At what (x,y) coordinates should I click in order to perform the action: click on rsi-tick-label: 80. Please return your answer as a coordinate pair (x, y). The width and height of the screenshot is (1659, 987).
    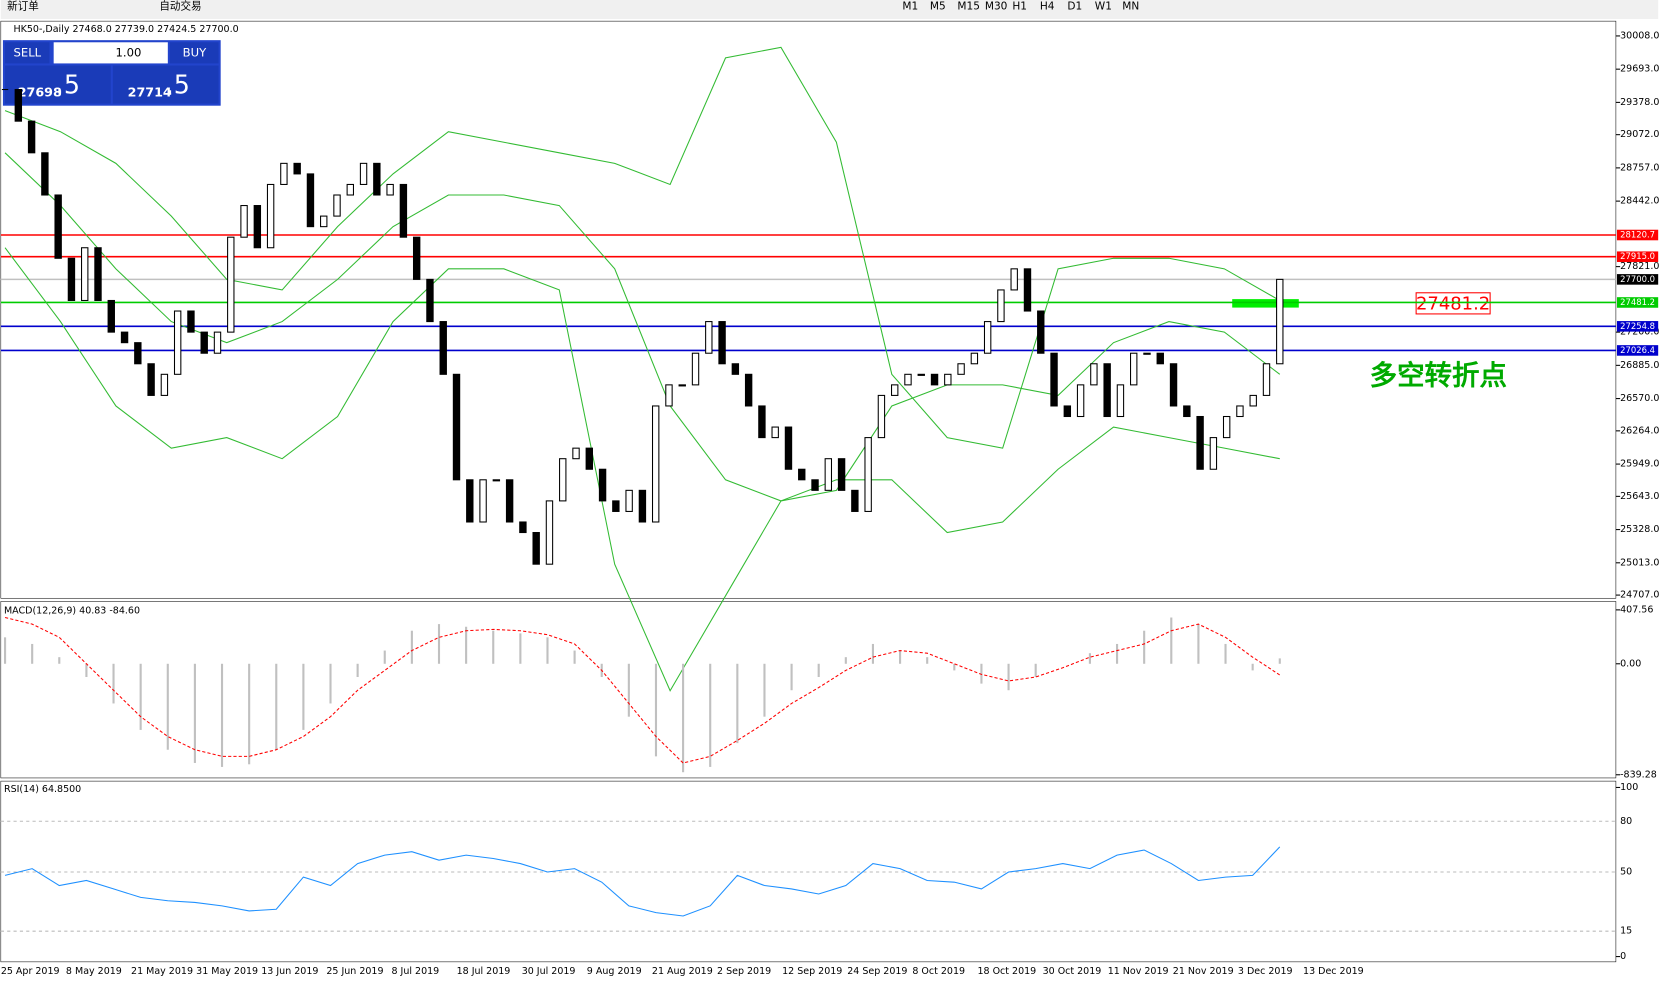
    Looking at the image, I should click on (1626, 821).